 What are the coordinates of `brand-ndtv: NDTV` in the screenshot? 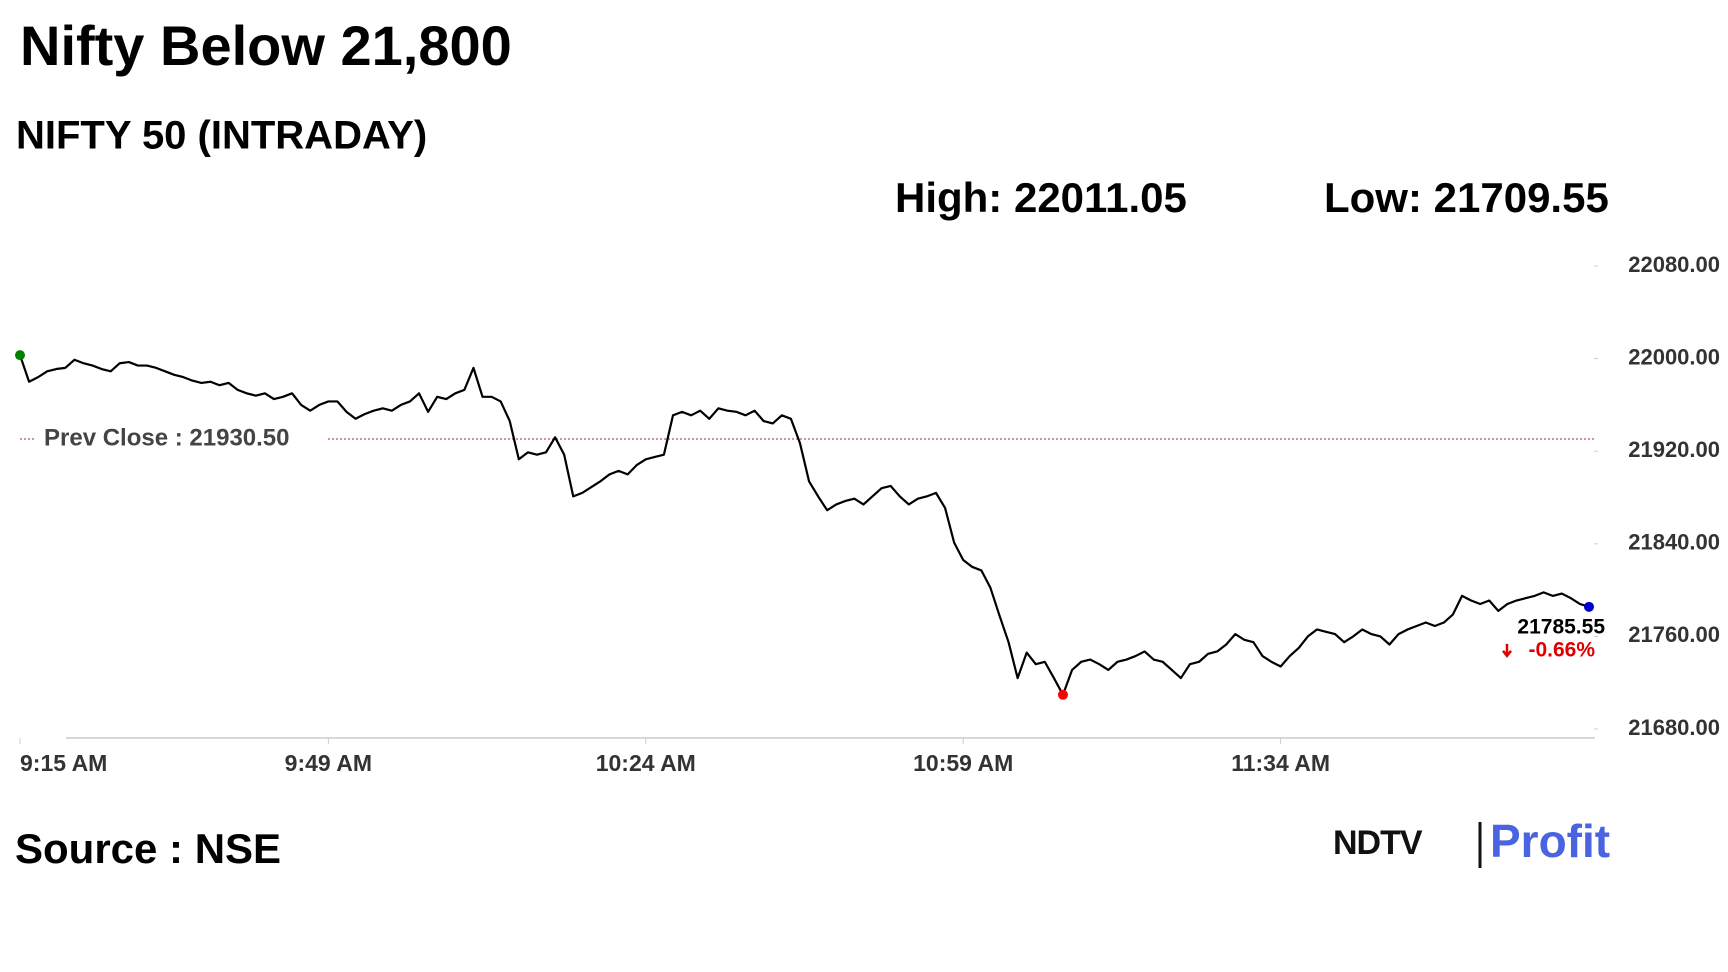 It's located at (1378, 843).